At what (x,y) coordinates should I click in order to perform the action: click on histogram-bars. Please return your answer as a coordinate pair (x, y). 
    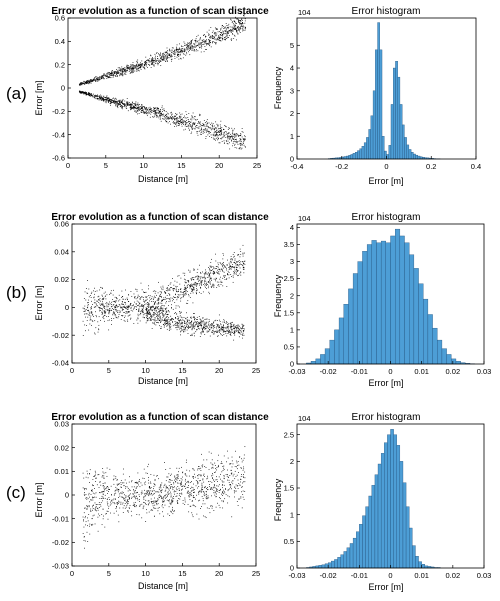
    Looking at the image, I should click on (390, 296).